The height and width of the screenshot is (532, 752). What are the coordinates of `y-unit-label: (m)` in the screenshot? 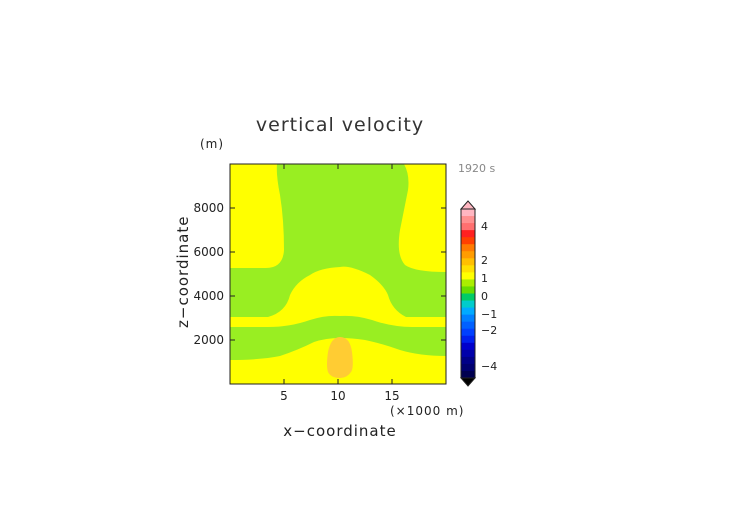 It's located at (212, 144).